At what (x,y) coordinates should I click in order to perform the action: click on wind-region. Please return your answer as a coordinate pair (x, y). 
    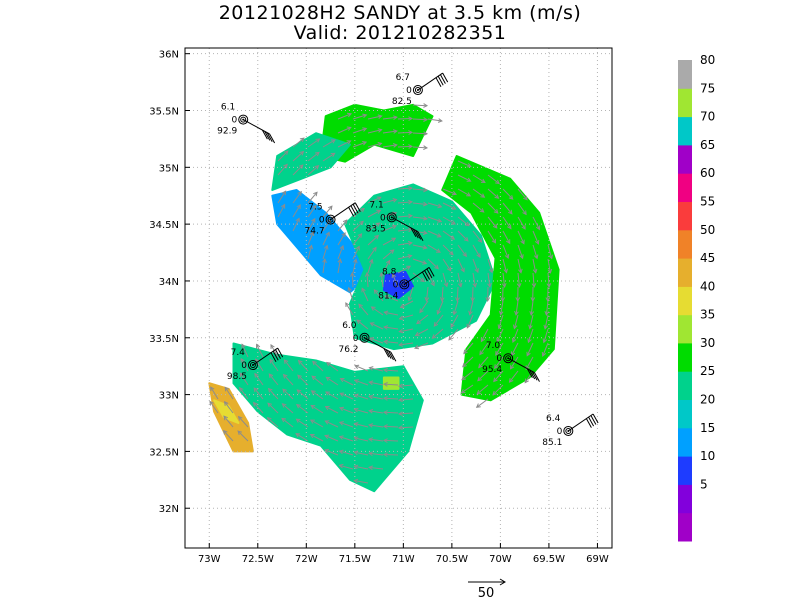
    Looking at the image, I should click on (398, 284).